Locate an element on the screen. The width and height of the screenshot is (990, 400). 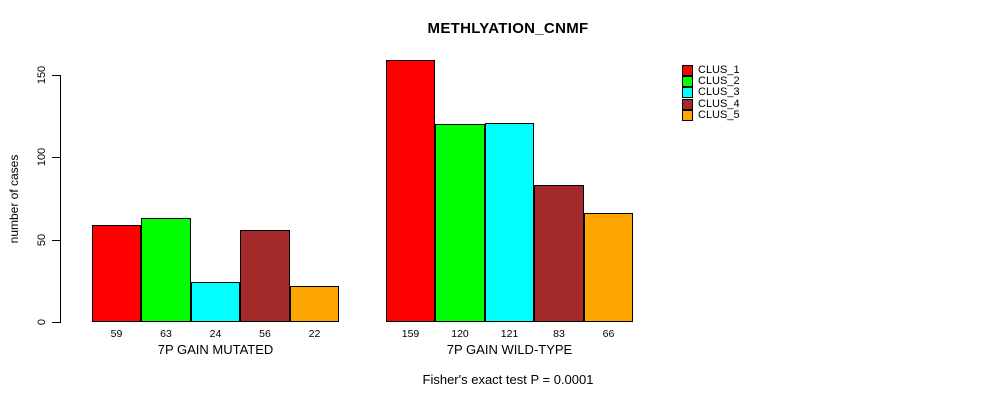
bar-value-label: 56 is located at coordinates (265, 334).